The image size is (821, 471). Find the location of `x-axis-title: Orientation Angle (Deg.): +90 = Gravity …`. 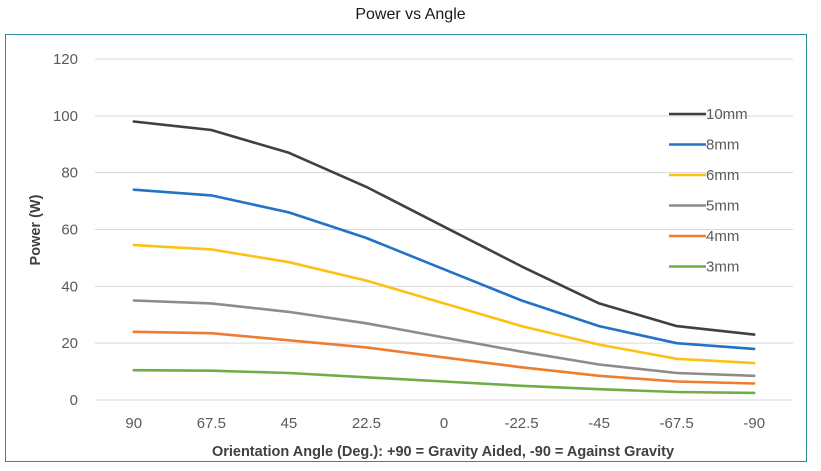

x-axis-title: Orientation Angle (Deg.): +90 = Gravity … is located at coordinates (443, 452).